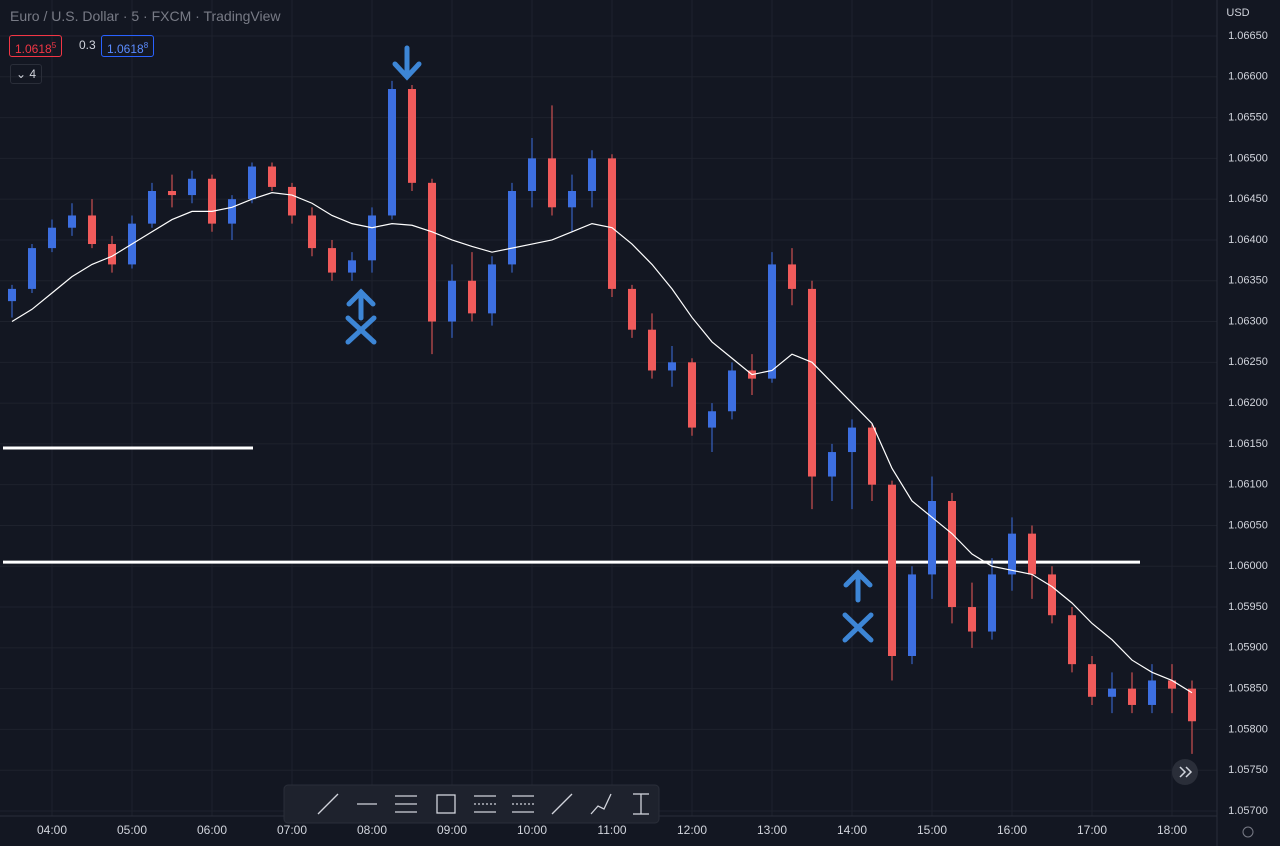 This screenshot has height=846, width=1280. What do you see at coordinates (852, 830) in the screenshot?
I see `x-tick-label: 14:00` at bounding box center [852, 830].